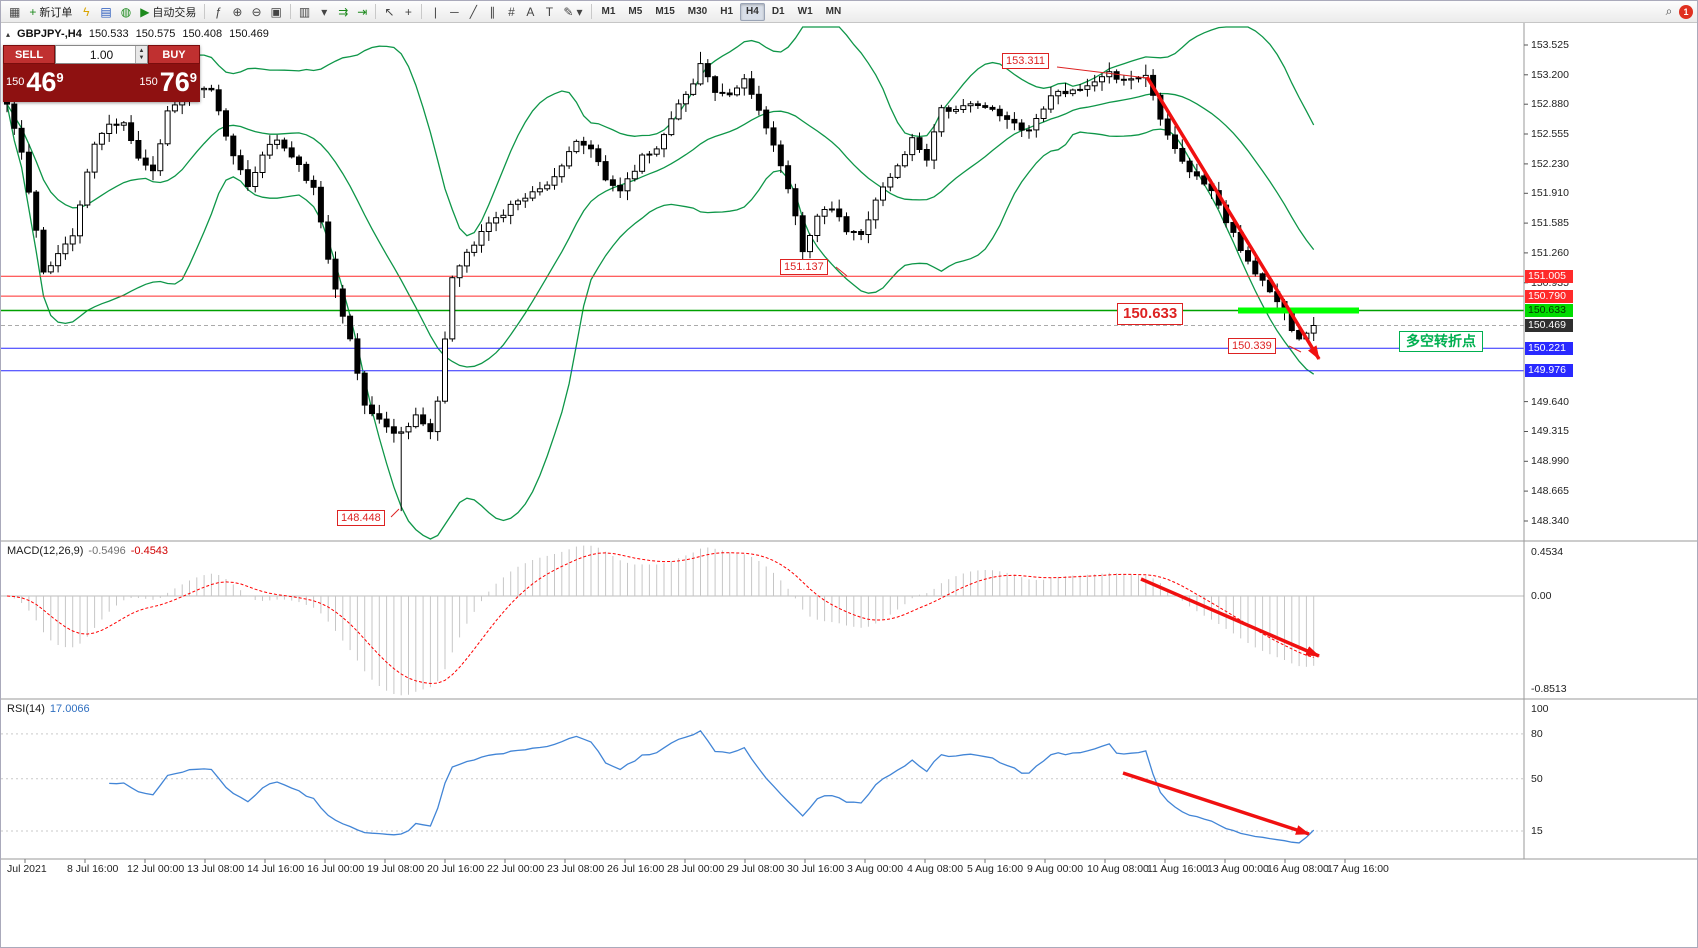  What do you see at coordinates (15, 11) in the screenshot?
I see `chart-window-icon: ▦` at bounding box center [15, 11].